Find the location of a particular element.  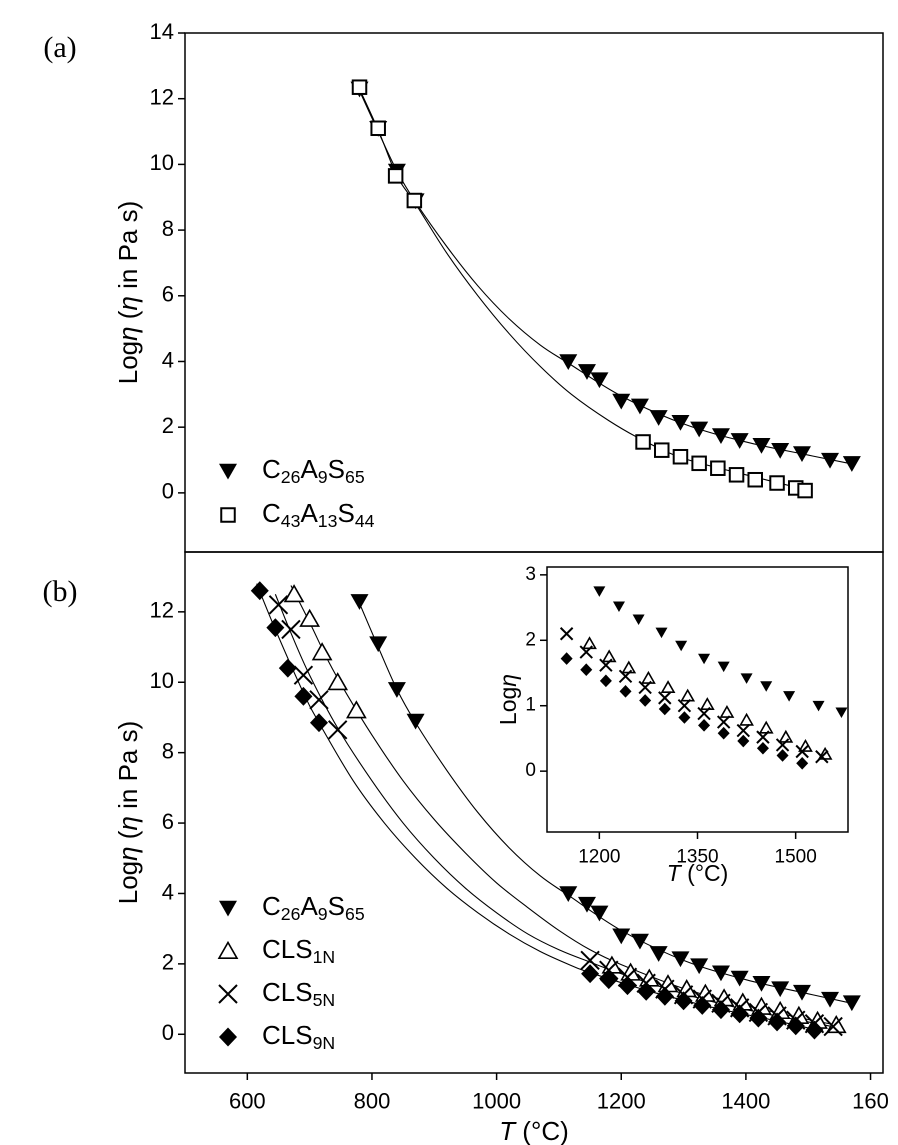

y-axis-label: Logη (η in Pa s) is located at coordinates (128, 293).